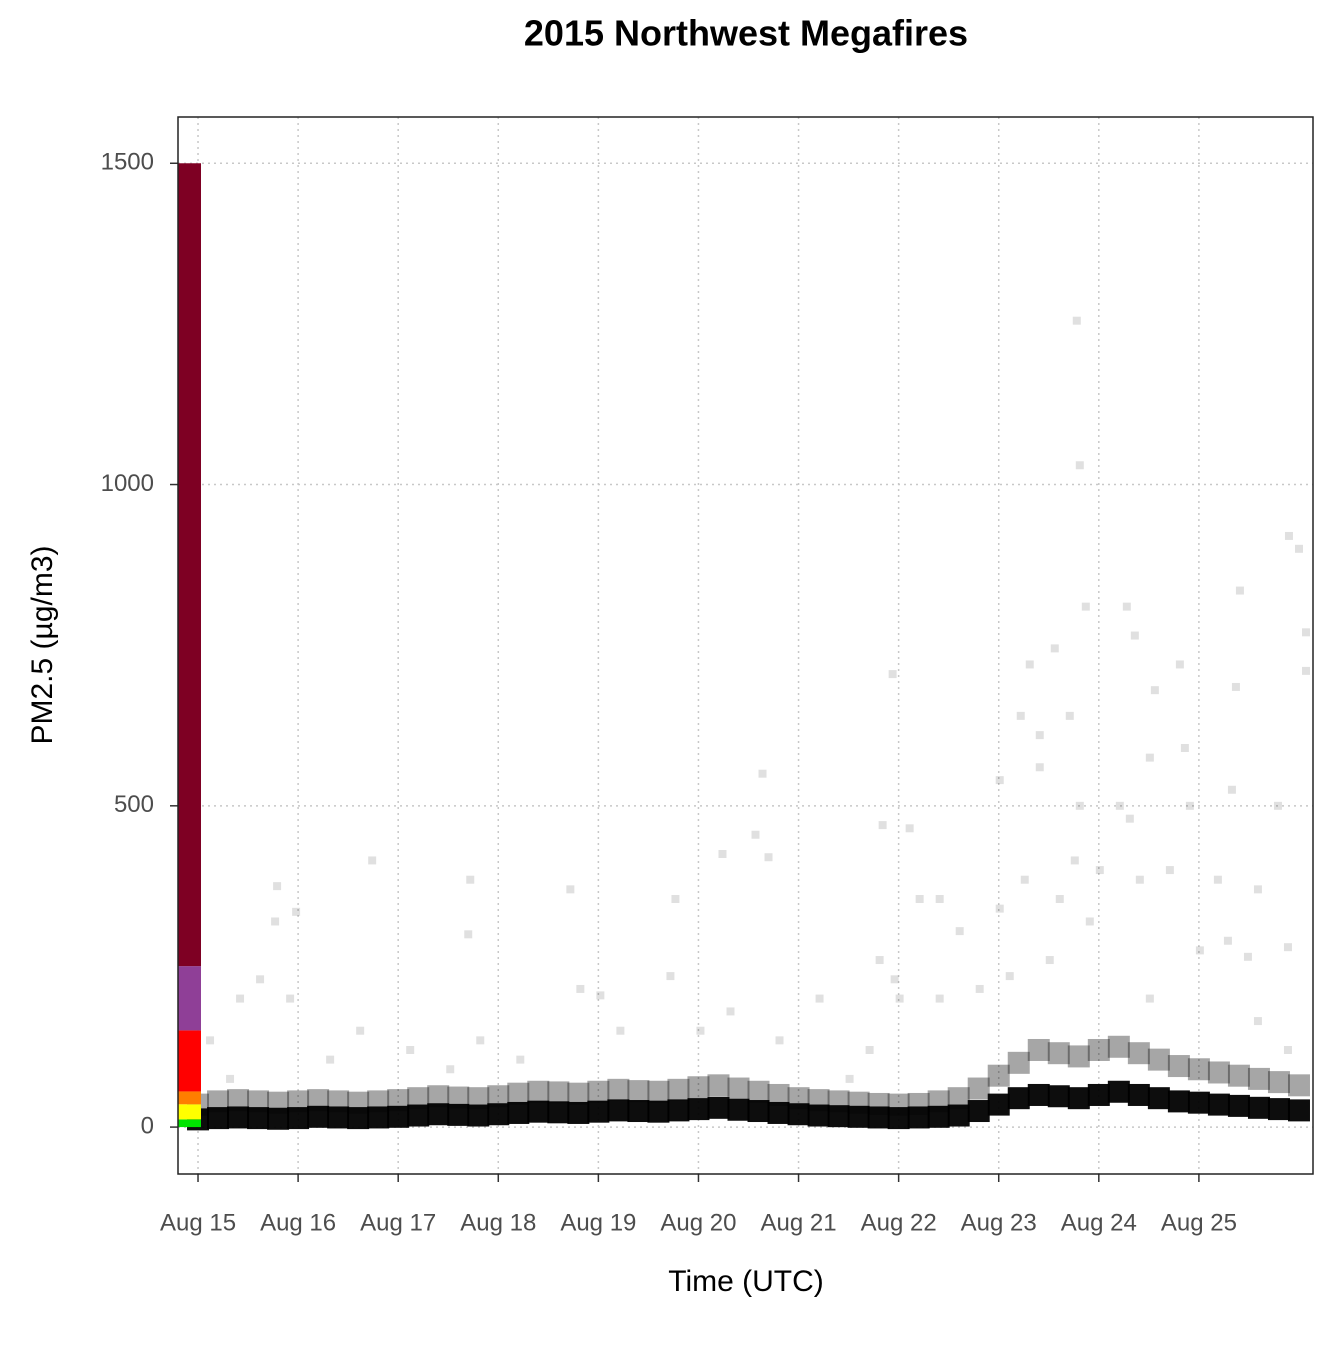 This screenshot has height=1349, width=1344. Describe the element at coordinates (899, 1222) in the screenshot. I see `x-tick-label: Aug 22` at that location.